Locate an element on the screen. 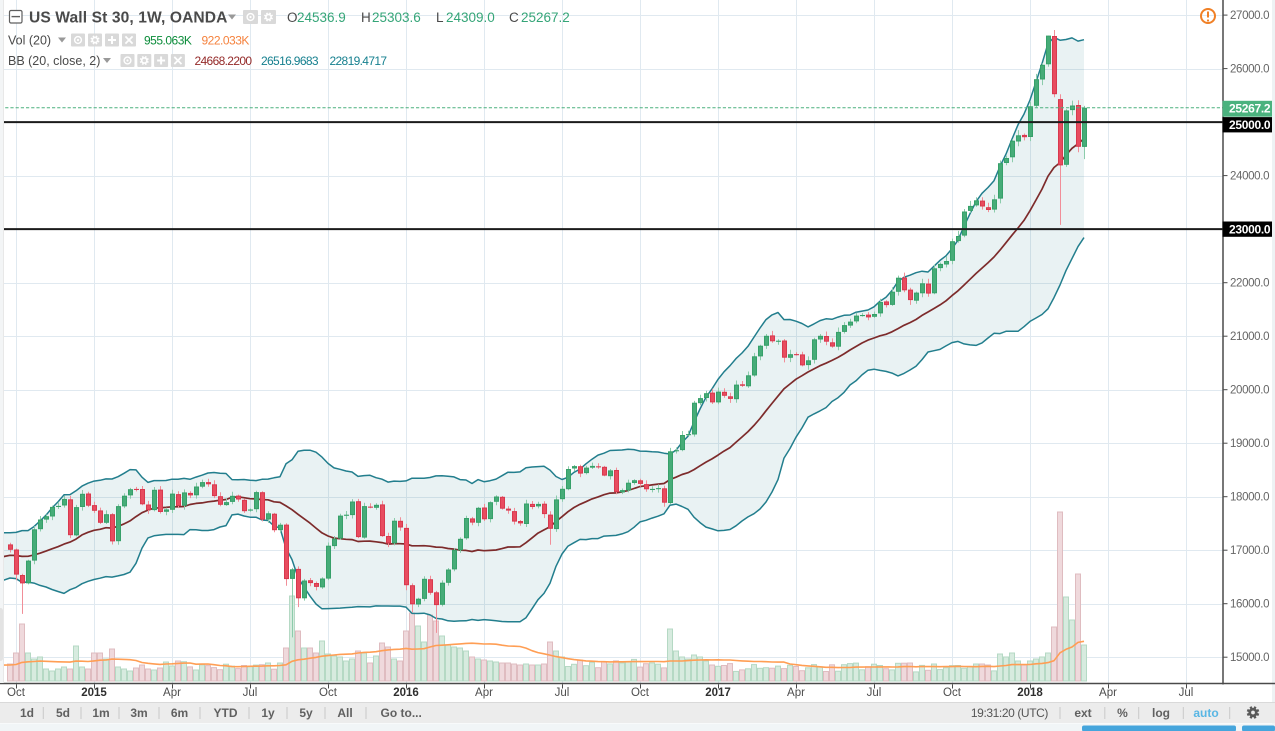  svg-text: ext is located at coordinates (1082, 713).